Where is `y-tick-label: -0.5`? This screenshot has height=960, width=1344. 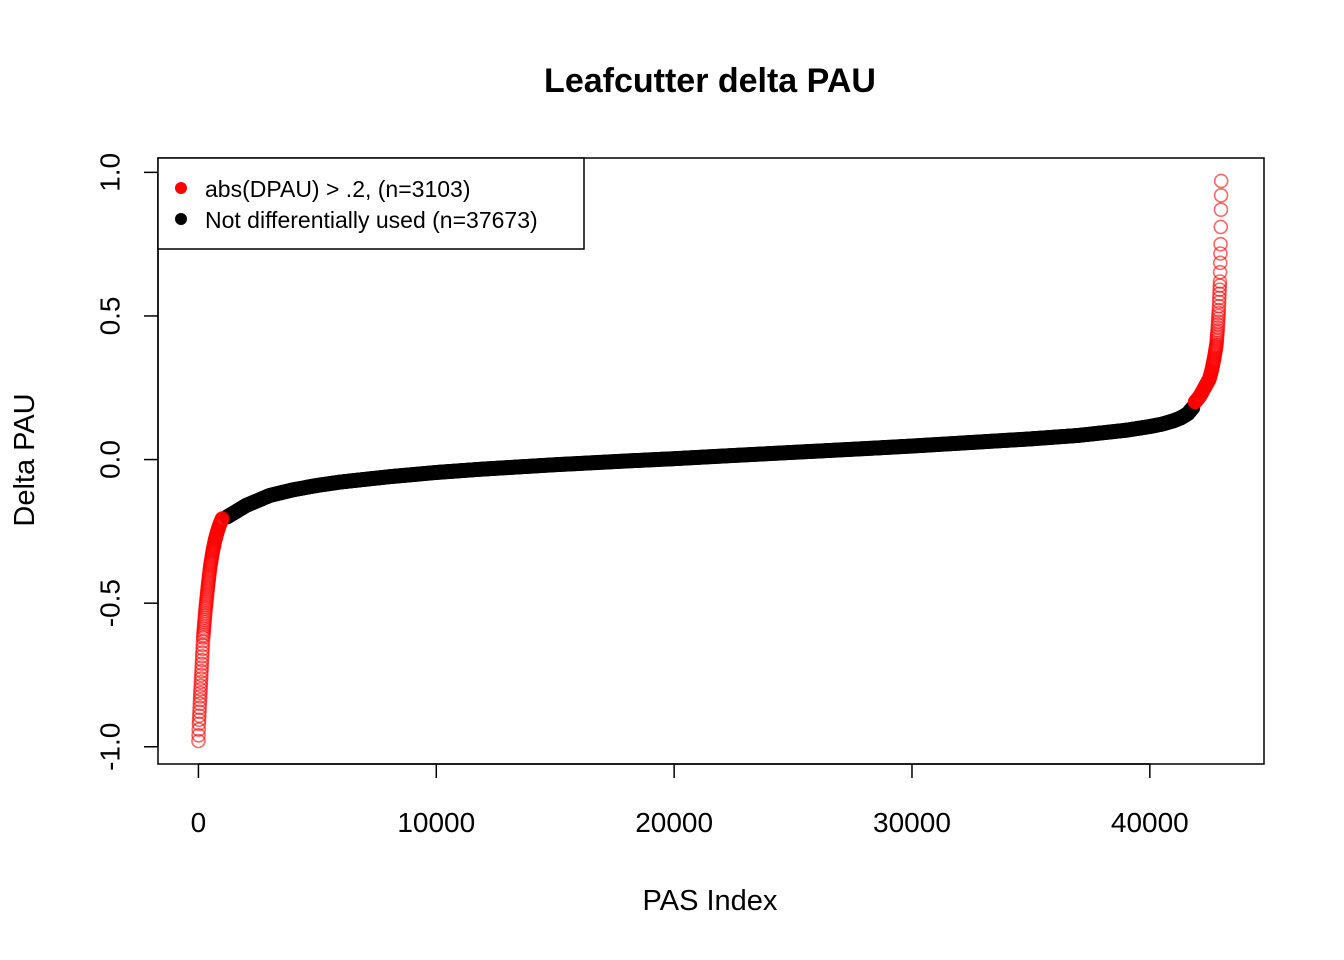
y-tick-label: -0.5 is located at coordinates (110, 603).